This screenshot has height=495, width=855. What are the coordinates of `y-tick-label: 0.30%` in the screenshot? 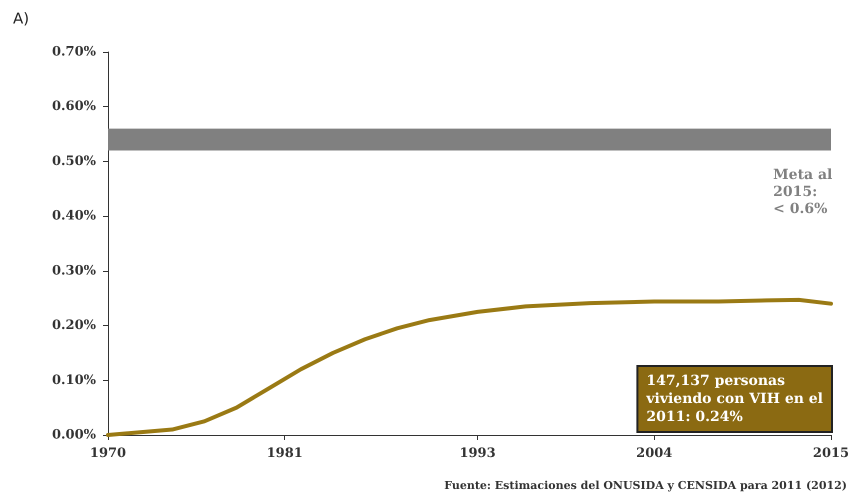 It's located at (74, 270).